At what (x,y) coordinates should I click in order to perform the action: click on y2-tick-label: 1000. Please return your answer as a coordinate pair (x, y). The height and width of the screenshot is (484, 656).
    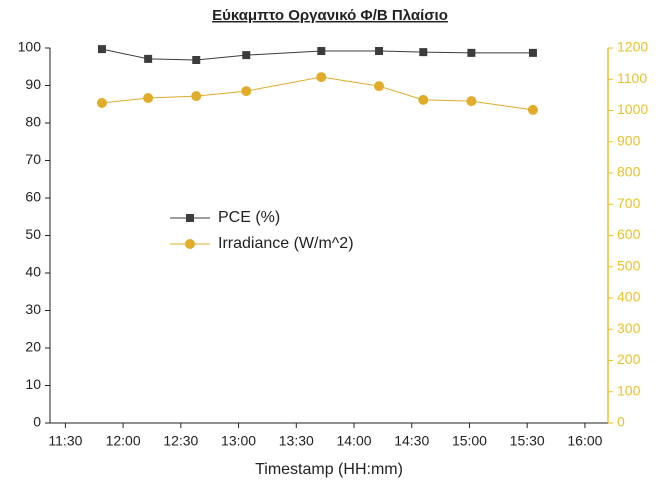
    Looking at the image, I should click on (632, 109).